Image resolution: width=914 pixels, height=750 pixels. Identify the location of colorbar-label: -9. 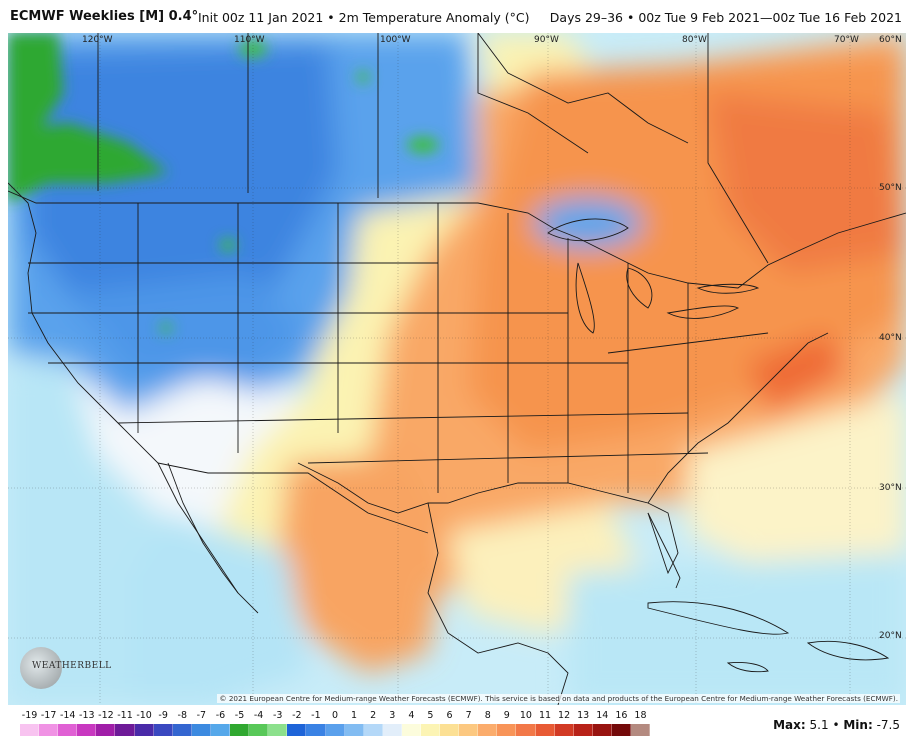
(163, 715).